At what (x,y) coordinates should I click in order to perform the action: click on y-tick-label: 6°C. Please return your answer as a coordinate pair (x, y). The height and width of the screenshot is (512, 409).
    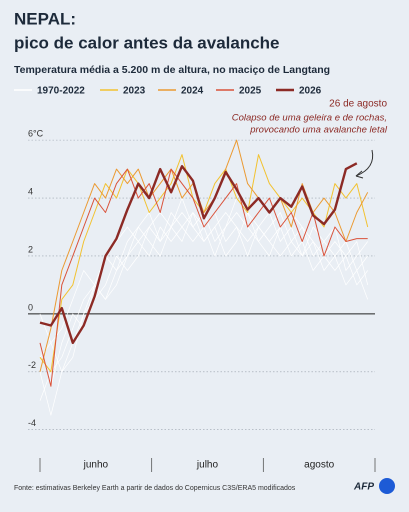
    Looking at the image, I should click on (36, 134).